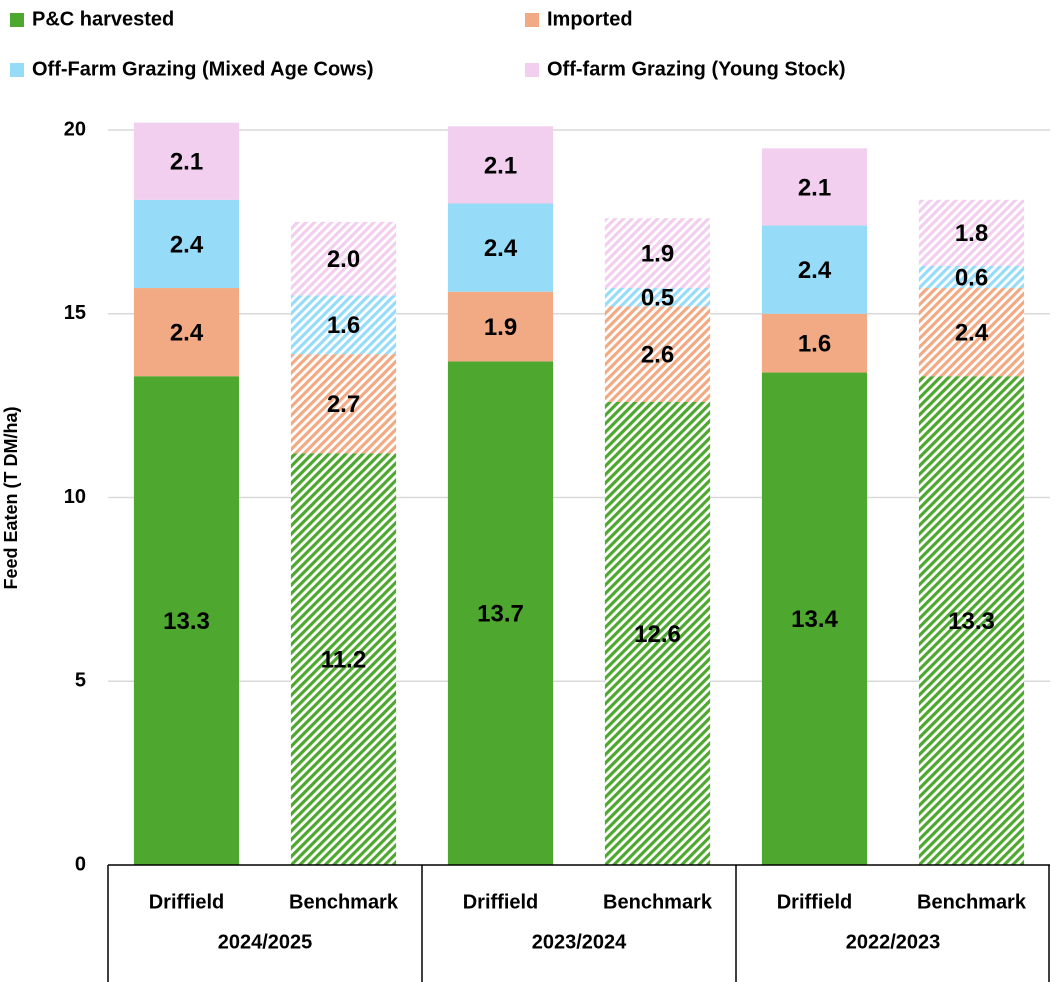 This screenshot has height=982, width=1056. What do you see at coordinates (893, 942) in the screenshot?
I see `group-label: 2022/2023` at bounding box center [893, 942].